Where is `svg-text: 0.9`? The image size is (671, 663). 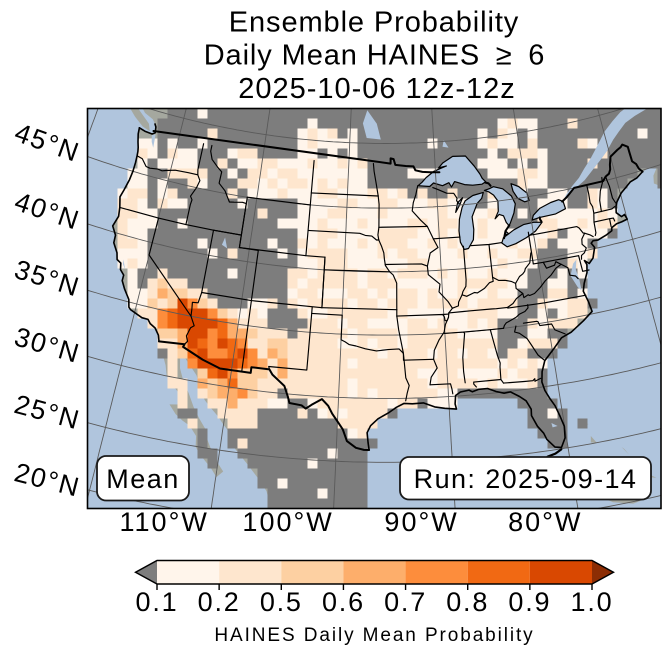 svg-text: 0.9 is located at coordinates (529, 602).